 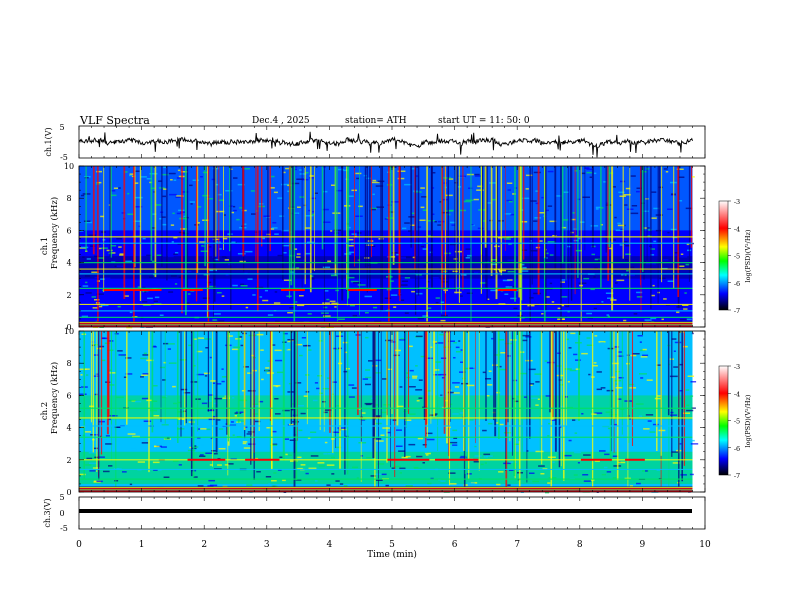 I want to click on time-tick-label: 2, so click(x=204, y=545).